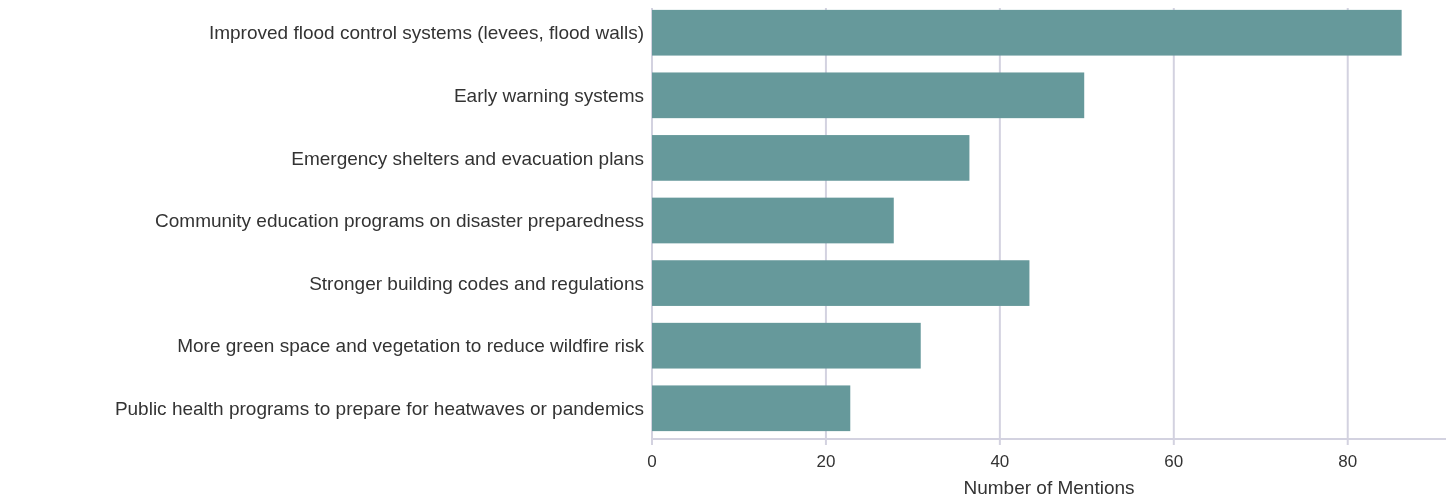 Image resolution: width=1448 pixels, height=502 pixels. Describe the element at coordinates (379, 408) in the screenshot. I see `y-tick-label: Public health programs to prepare for heatwaves or pandemics` at that location.